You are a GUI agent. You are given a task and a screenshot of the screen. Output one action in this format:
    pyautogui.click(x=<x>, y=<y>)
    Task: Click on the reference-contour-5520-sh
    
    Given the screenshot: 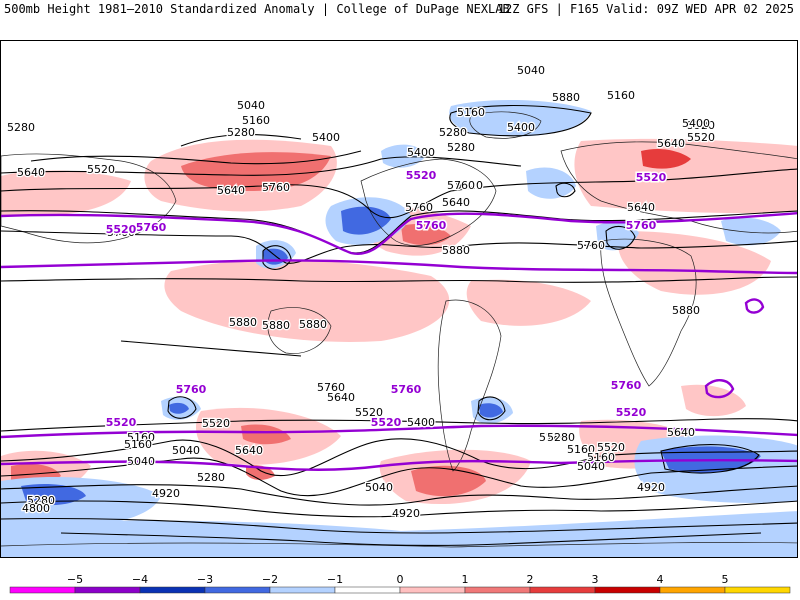 What is the action you would take?
    pyautogui.click(x=399, y=464)
    